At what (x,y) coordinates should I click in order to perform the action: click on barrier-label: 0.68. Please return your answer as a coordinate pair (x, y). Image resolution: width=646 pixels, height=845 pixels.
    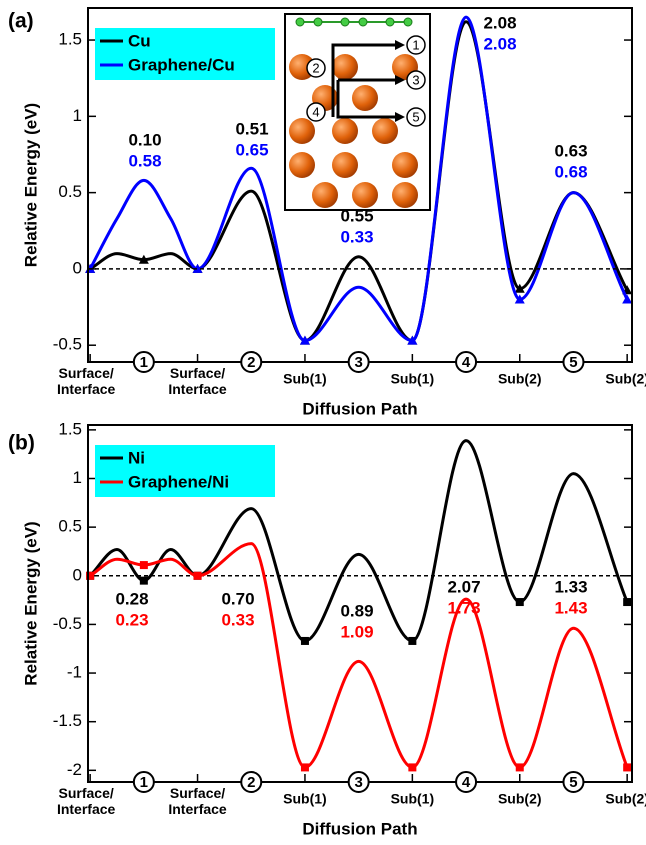
    Looking at the image, I should click on (570, 171).